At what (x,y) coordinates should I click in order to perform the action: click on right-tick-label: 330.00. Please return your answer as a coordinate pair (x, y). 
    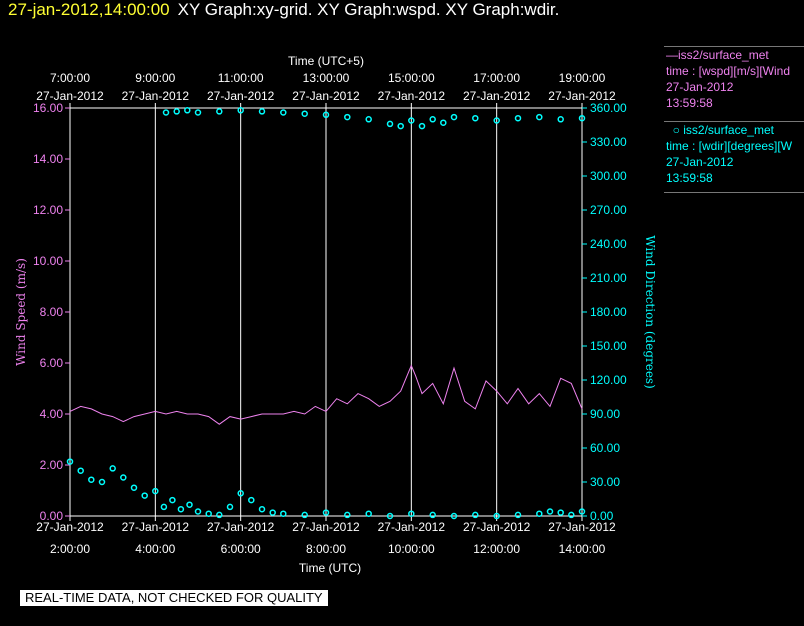
    Looking at the image, I should click on (608, 142).